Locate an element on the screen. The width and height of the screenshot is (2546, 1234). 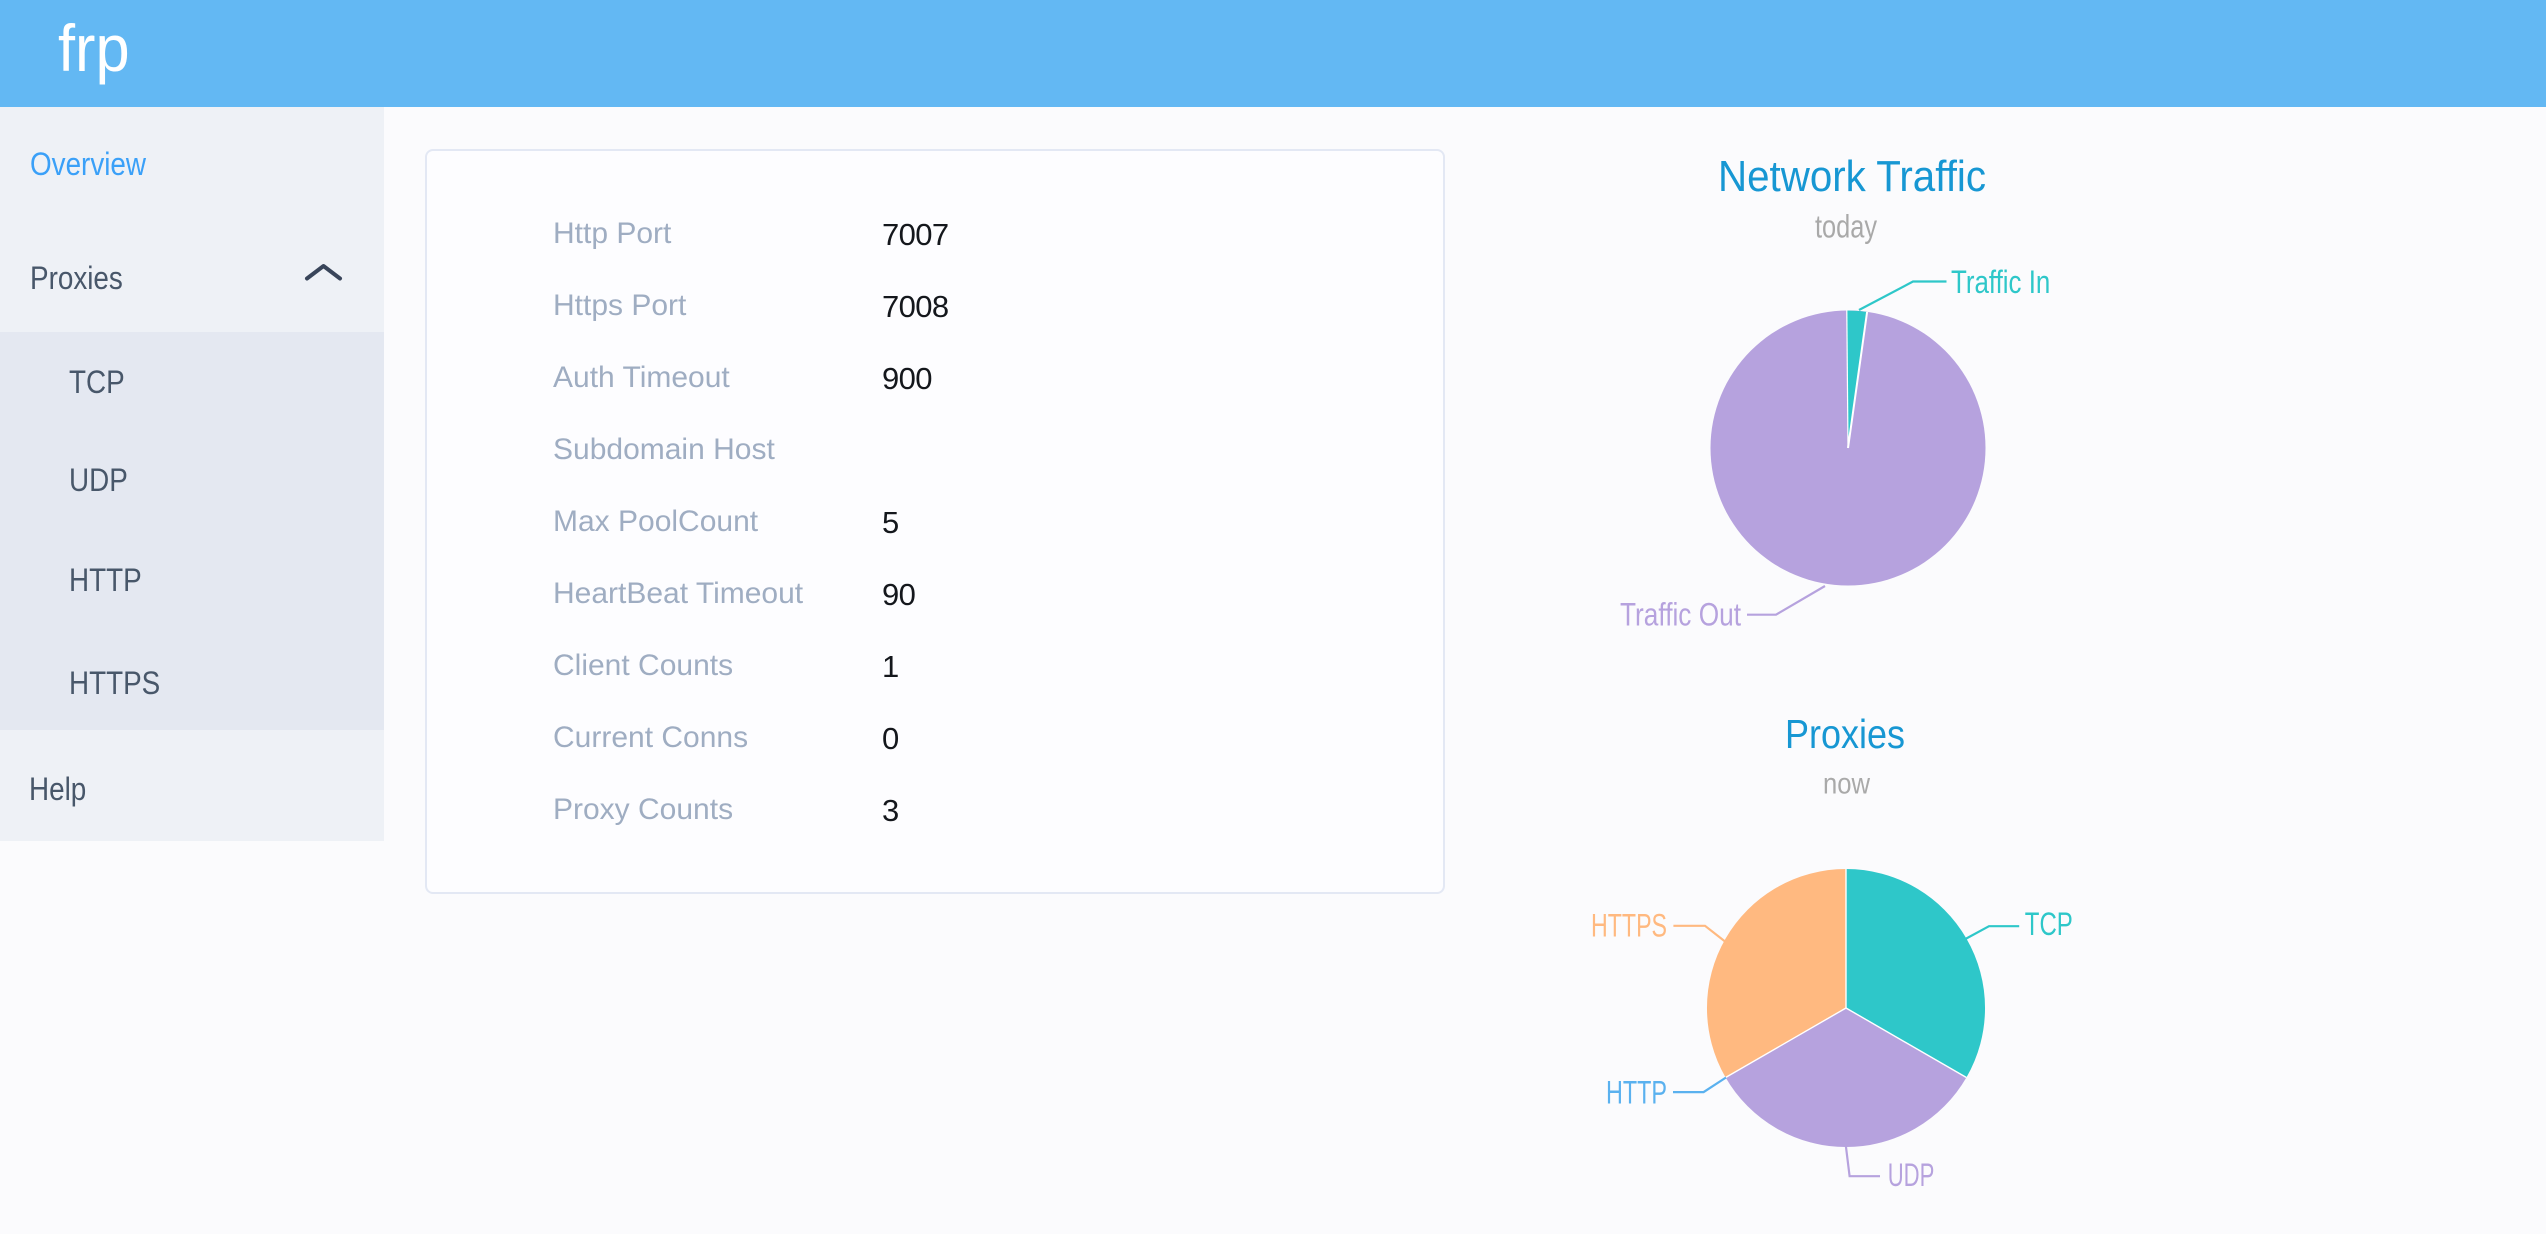
svg-text: HTTP is located at coordinates (1636, 1092).